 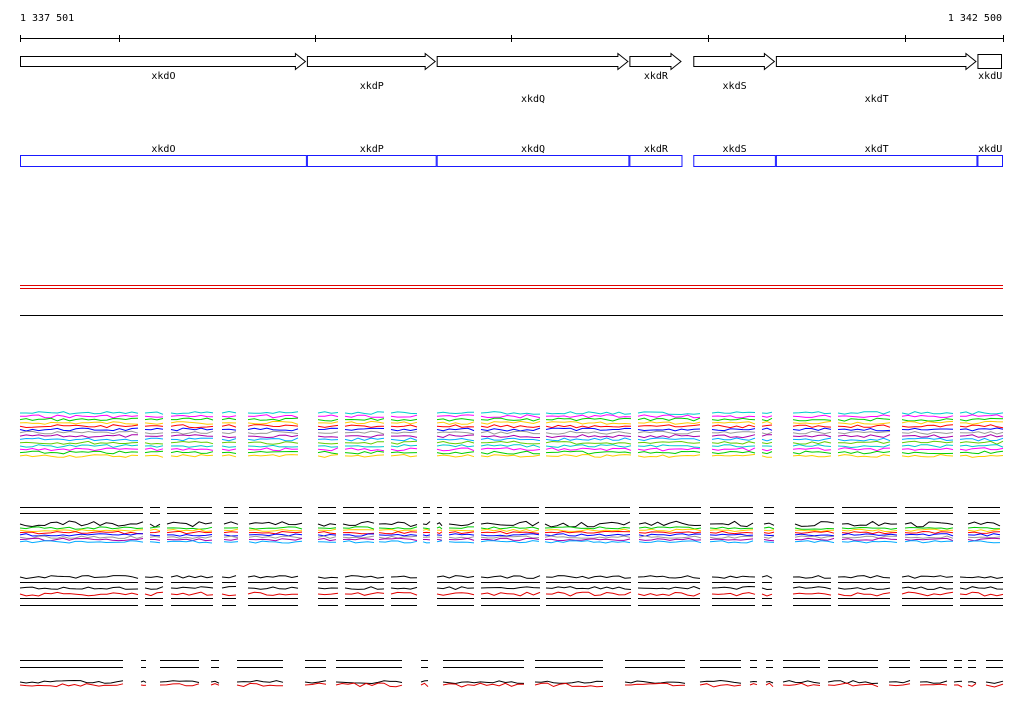 I want to click on gene-label: xkdS, so click(x=735, y=86).